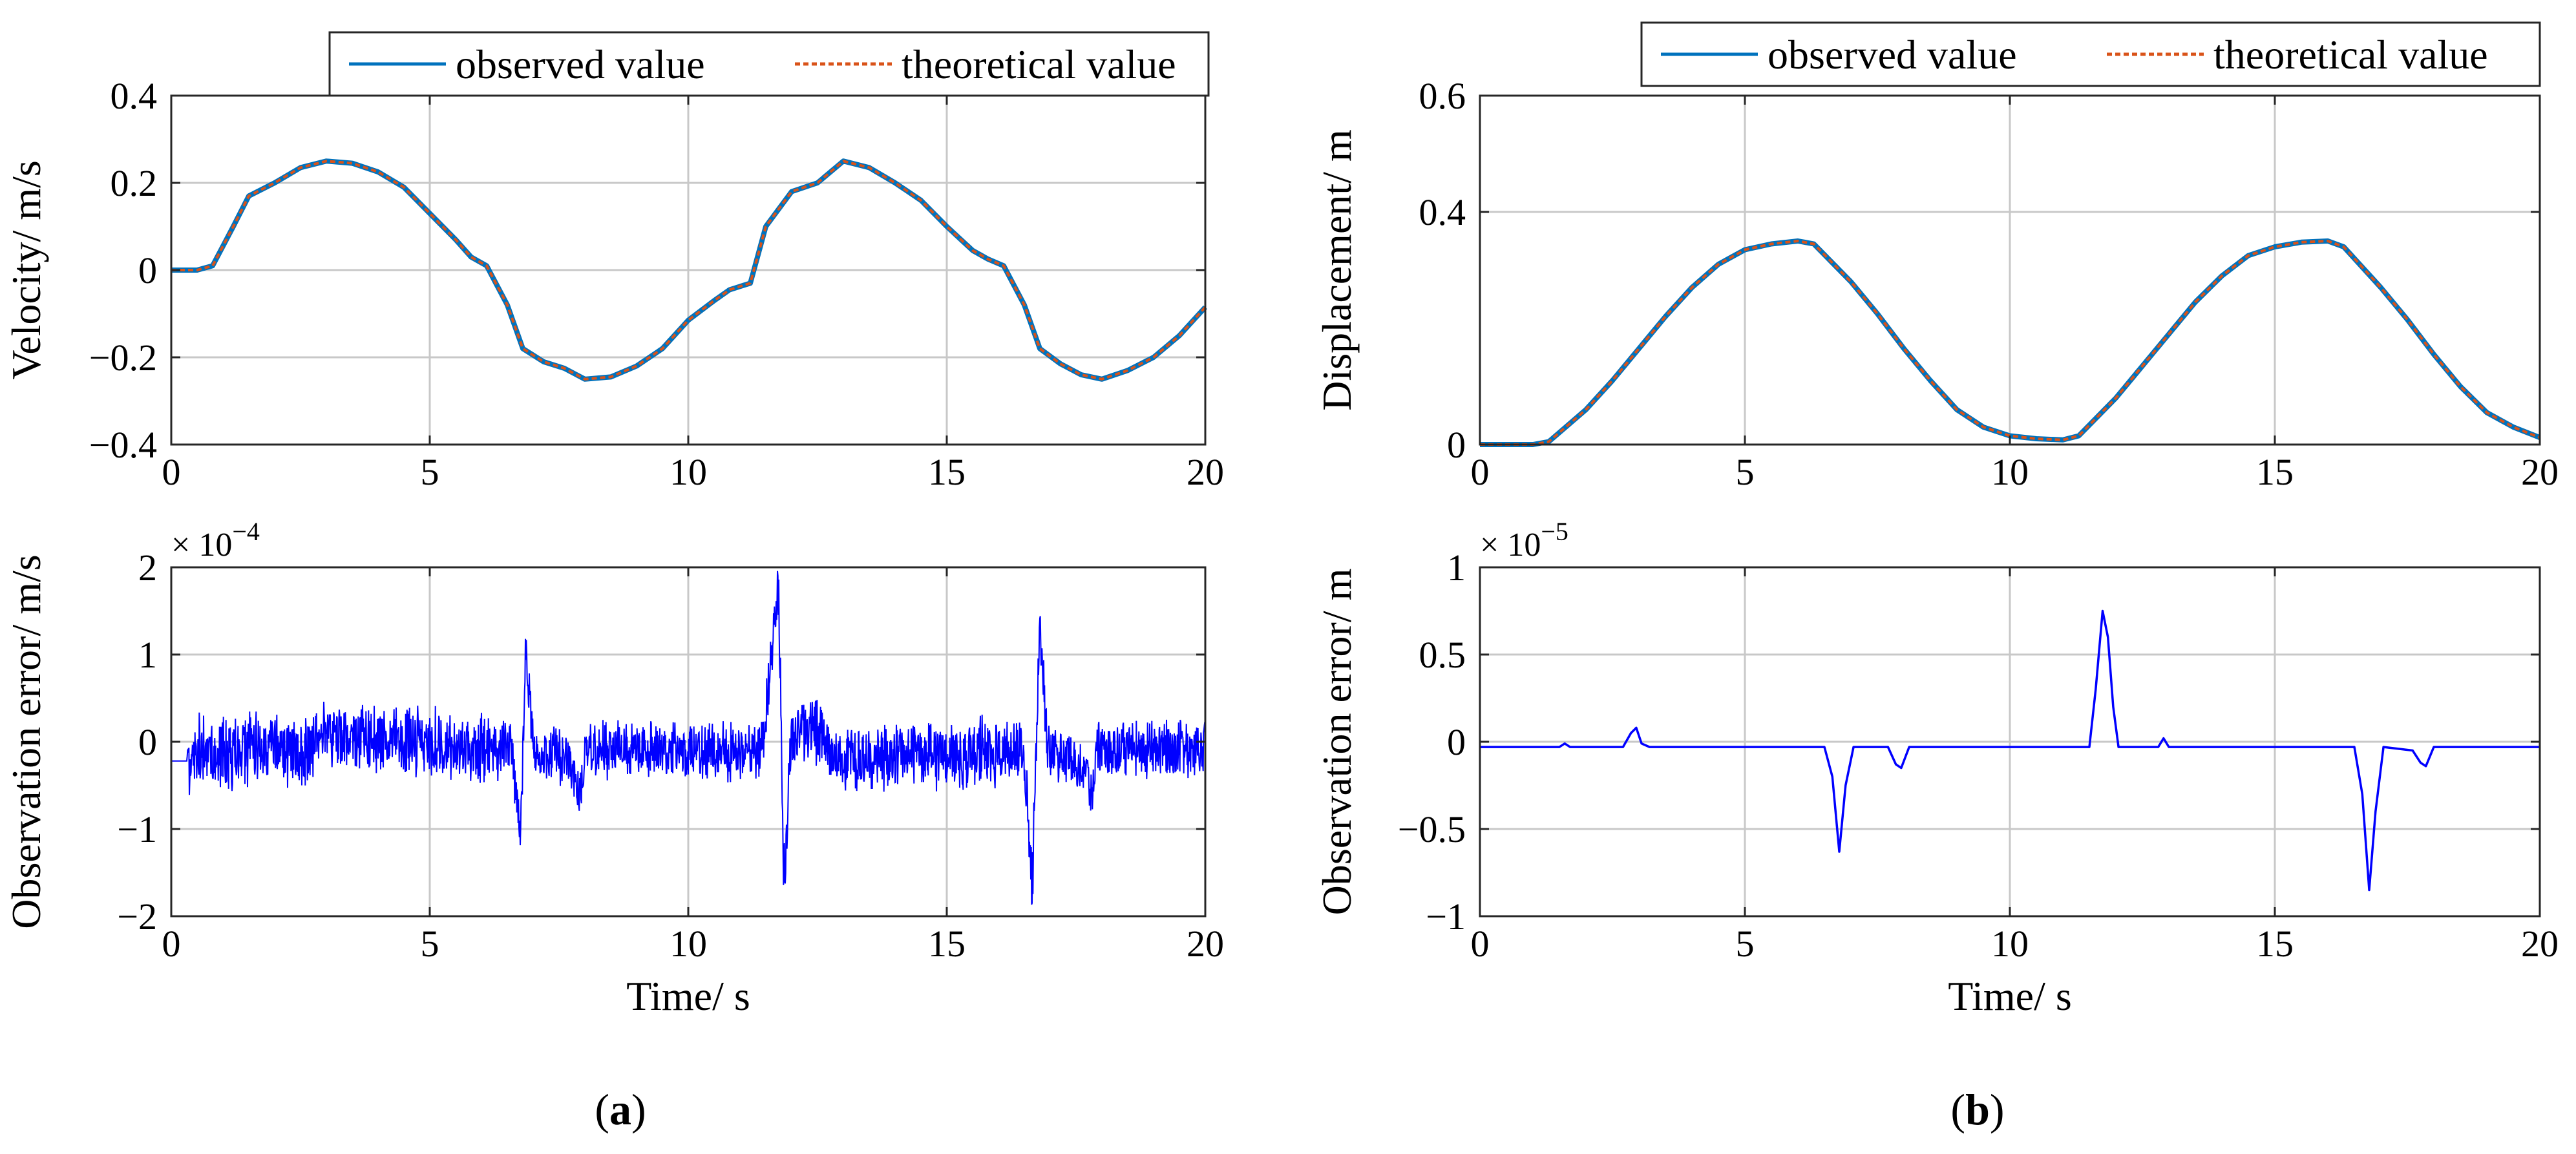 The height and width of the screenshot is (1154, 2576). I want to click on y-tick-label: −0.5, so click(1432, 829).